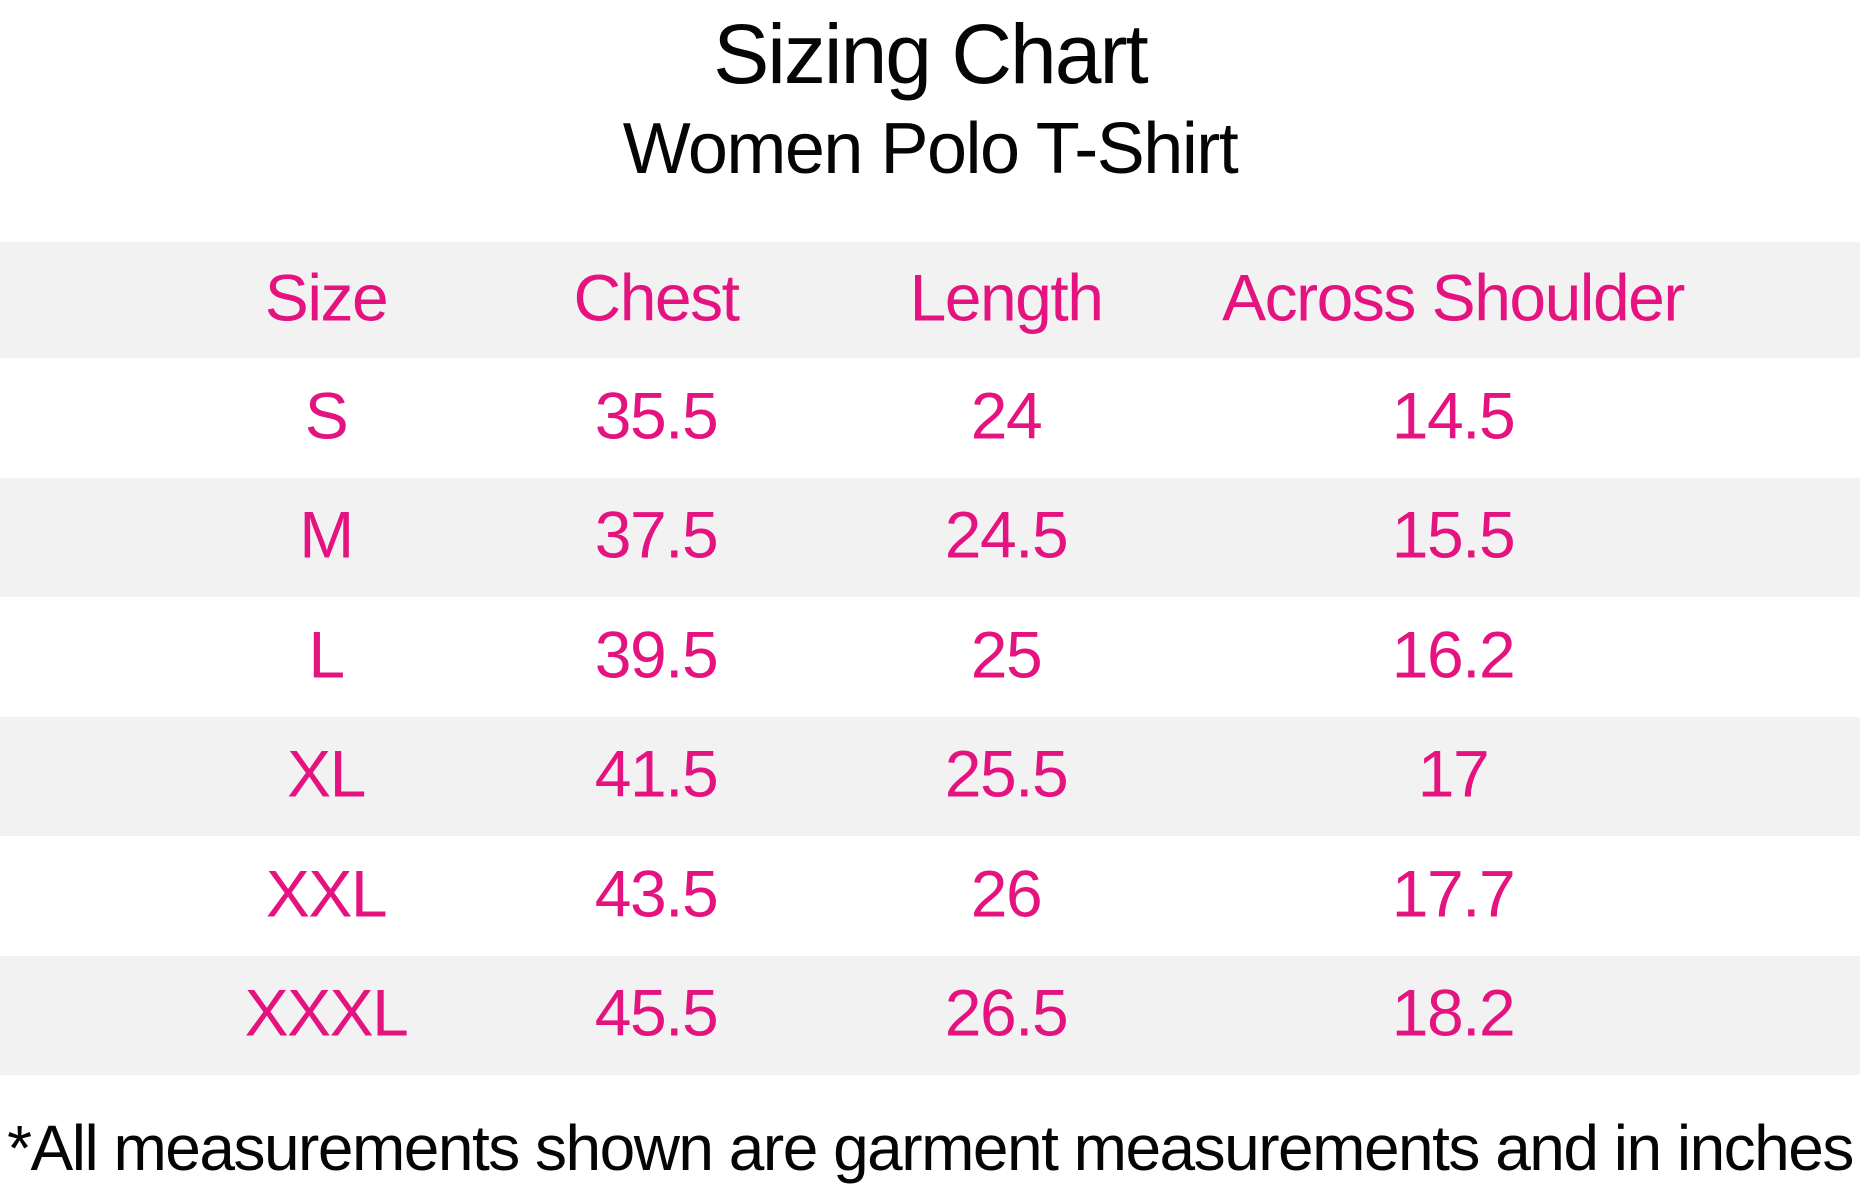 This screenshot has width=1860, height=1192. Describe the element at coordinates (930, 418) in the screenshot. I see `table-row-s: S 35.5 24 14.5` at that location.